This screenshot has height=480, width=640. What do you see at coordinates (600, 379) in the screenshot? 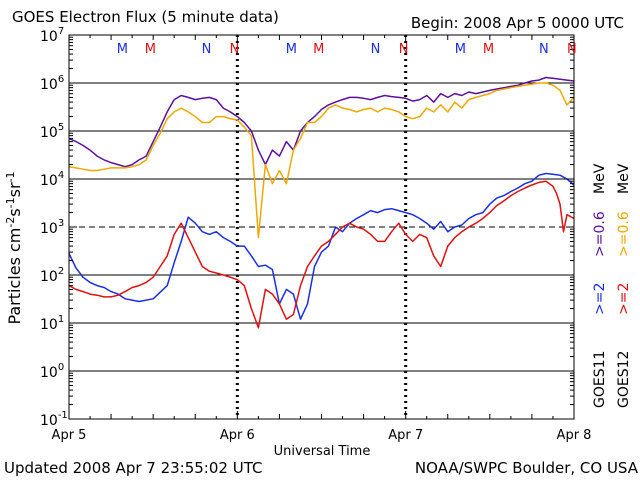
I see `legend-satellite: GOES11` at bounding box center [600, 379].